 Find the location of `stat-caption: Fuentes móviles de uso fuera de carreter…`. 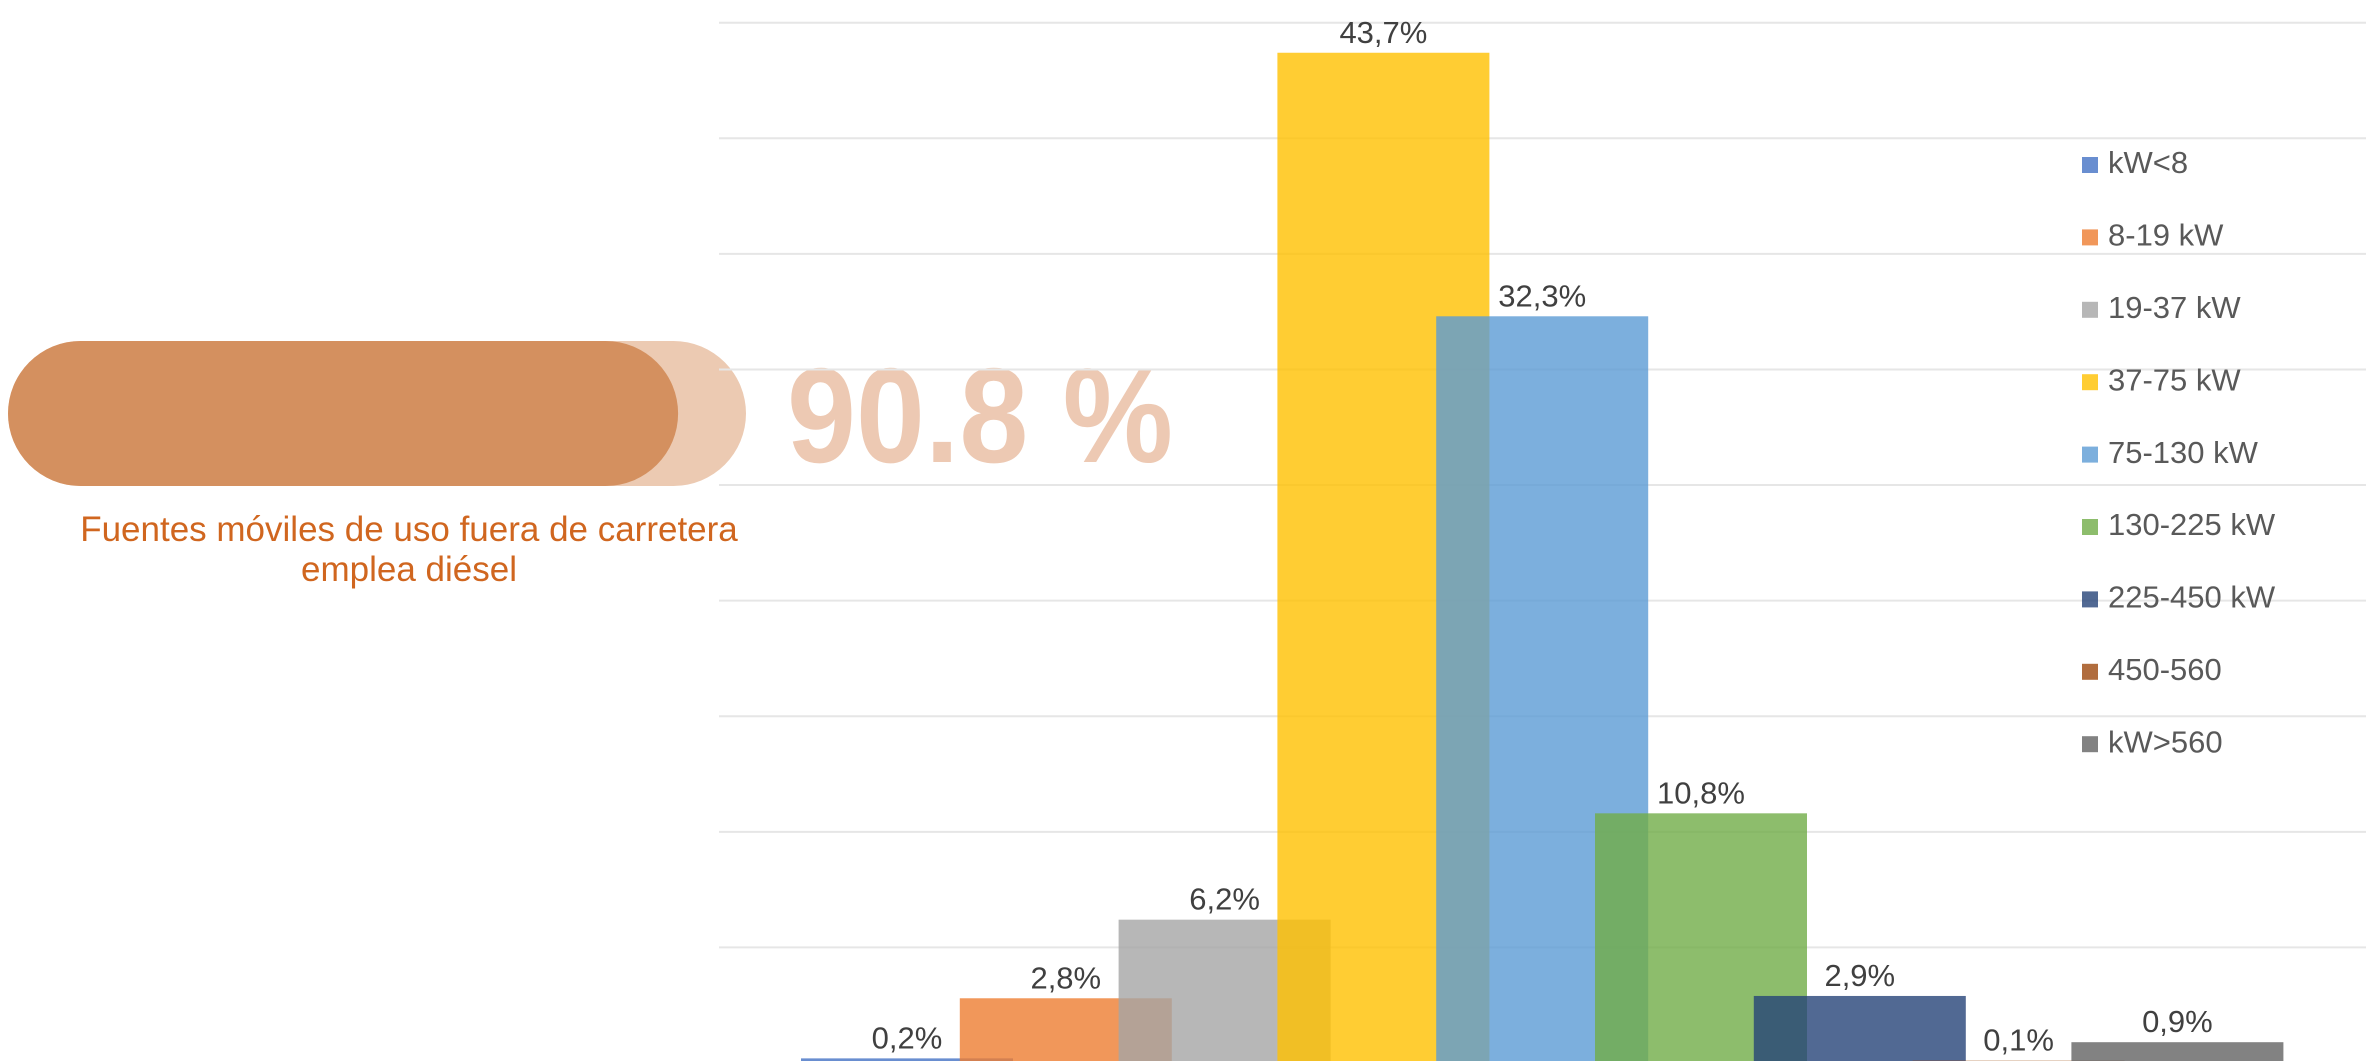

stat-caption: Fuentes móviles de uso fuera de carreter… is located at coordinates (409, 549).